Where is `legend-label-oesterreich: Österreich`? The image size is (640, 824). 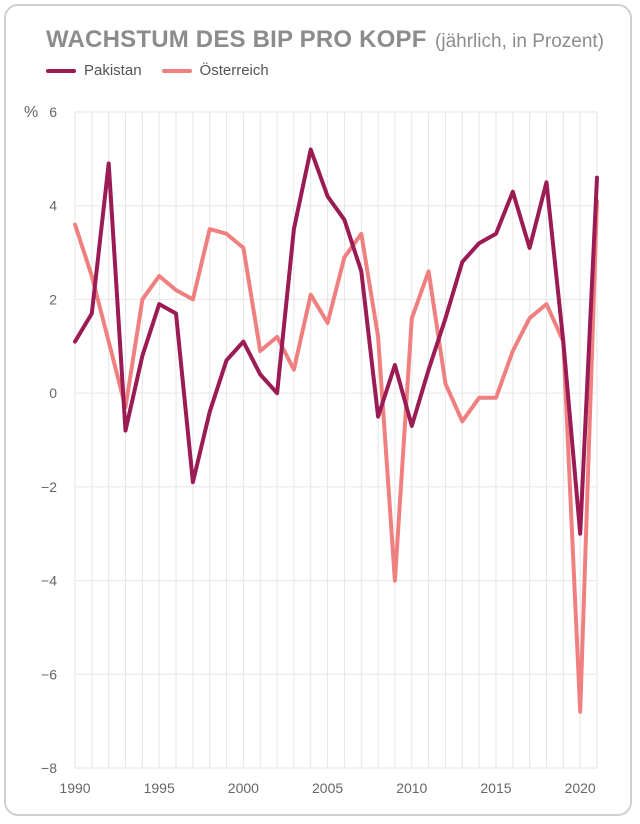 legend-label-oesterreich: Österreich is located at coordinates (234, 70).